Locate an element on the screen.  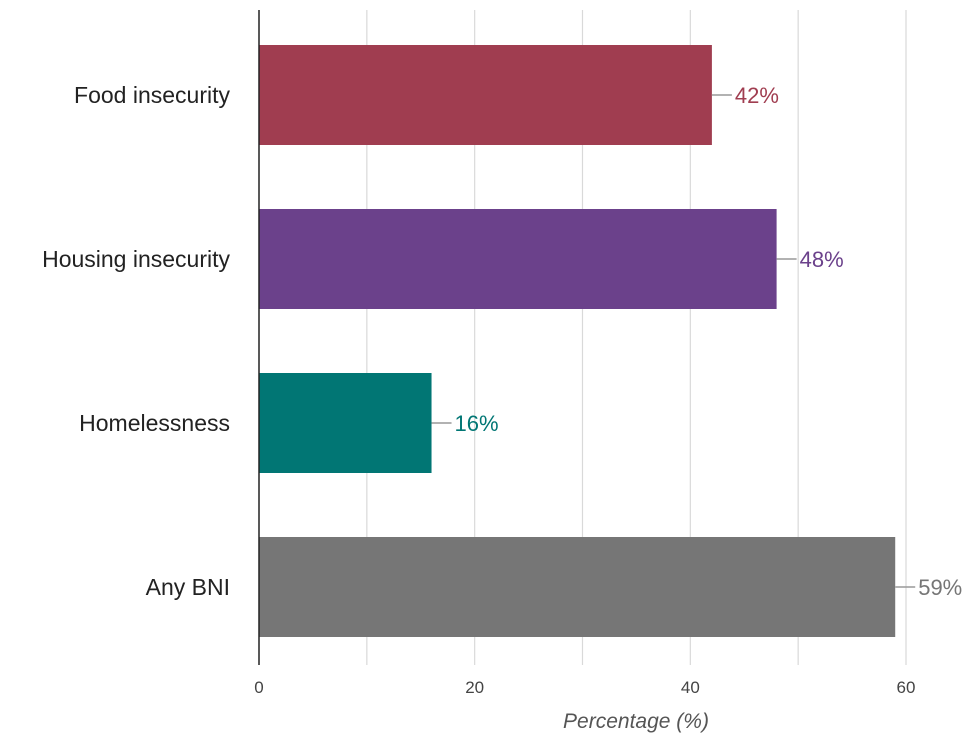
category-label-food-insecurity: Food insecurity is located at coordinates (152, 95).